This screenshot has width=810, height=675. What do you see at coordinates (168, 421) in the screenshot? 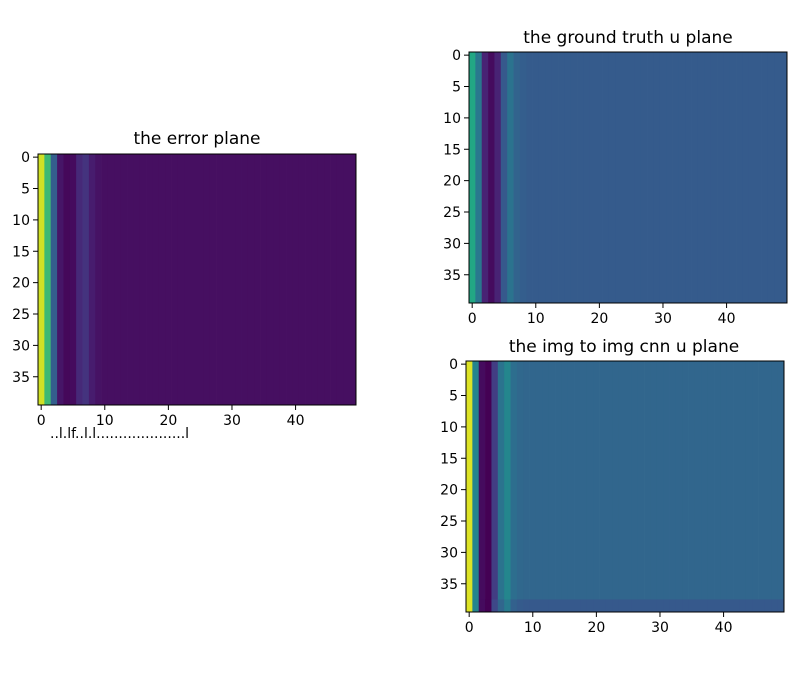
I see `error-x-tick-label-20: 20` at bounding box center [168, 421].